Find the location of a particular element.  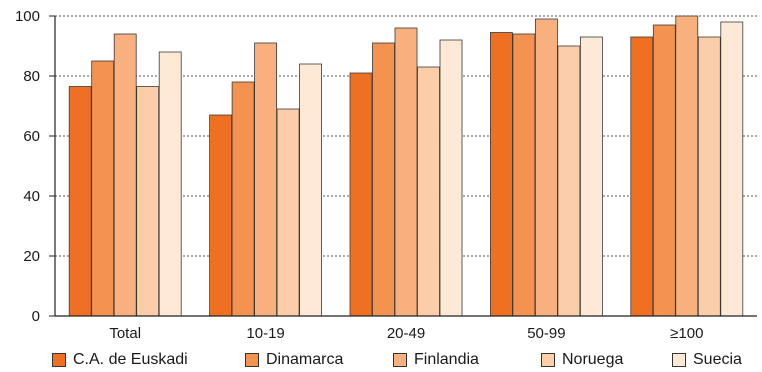

y-tick-label: 60 is located at coordinates (31, 136).